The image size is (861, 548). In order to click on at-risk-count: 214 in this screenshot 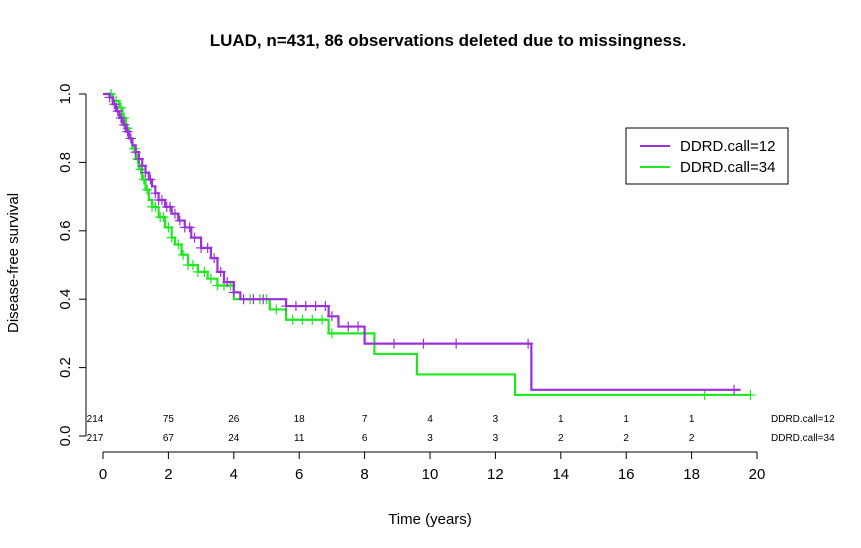, I will do `click(95, 419)`.